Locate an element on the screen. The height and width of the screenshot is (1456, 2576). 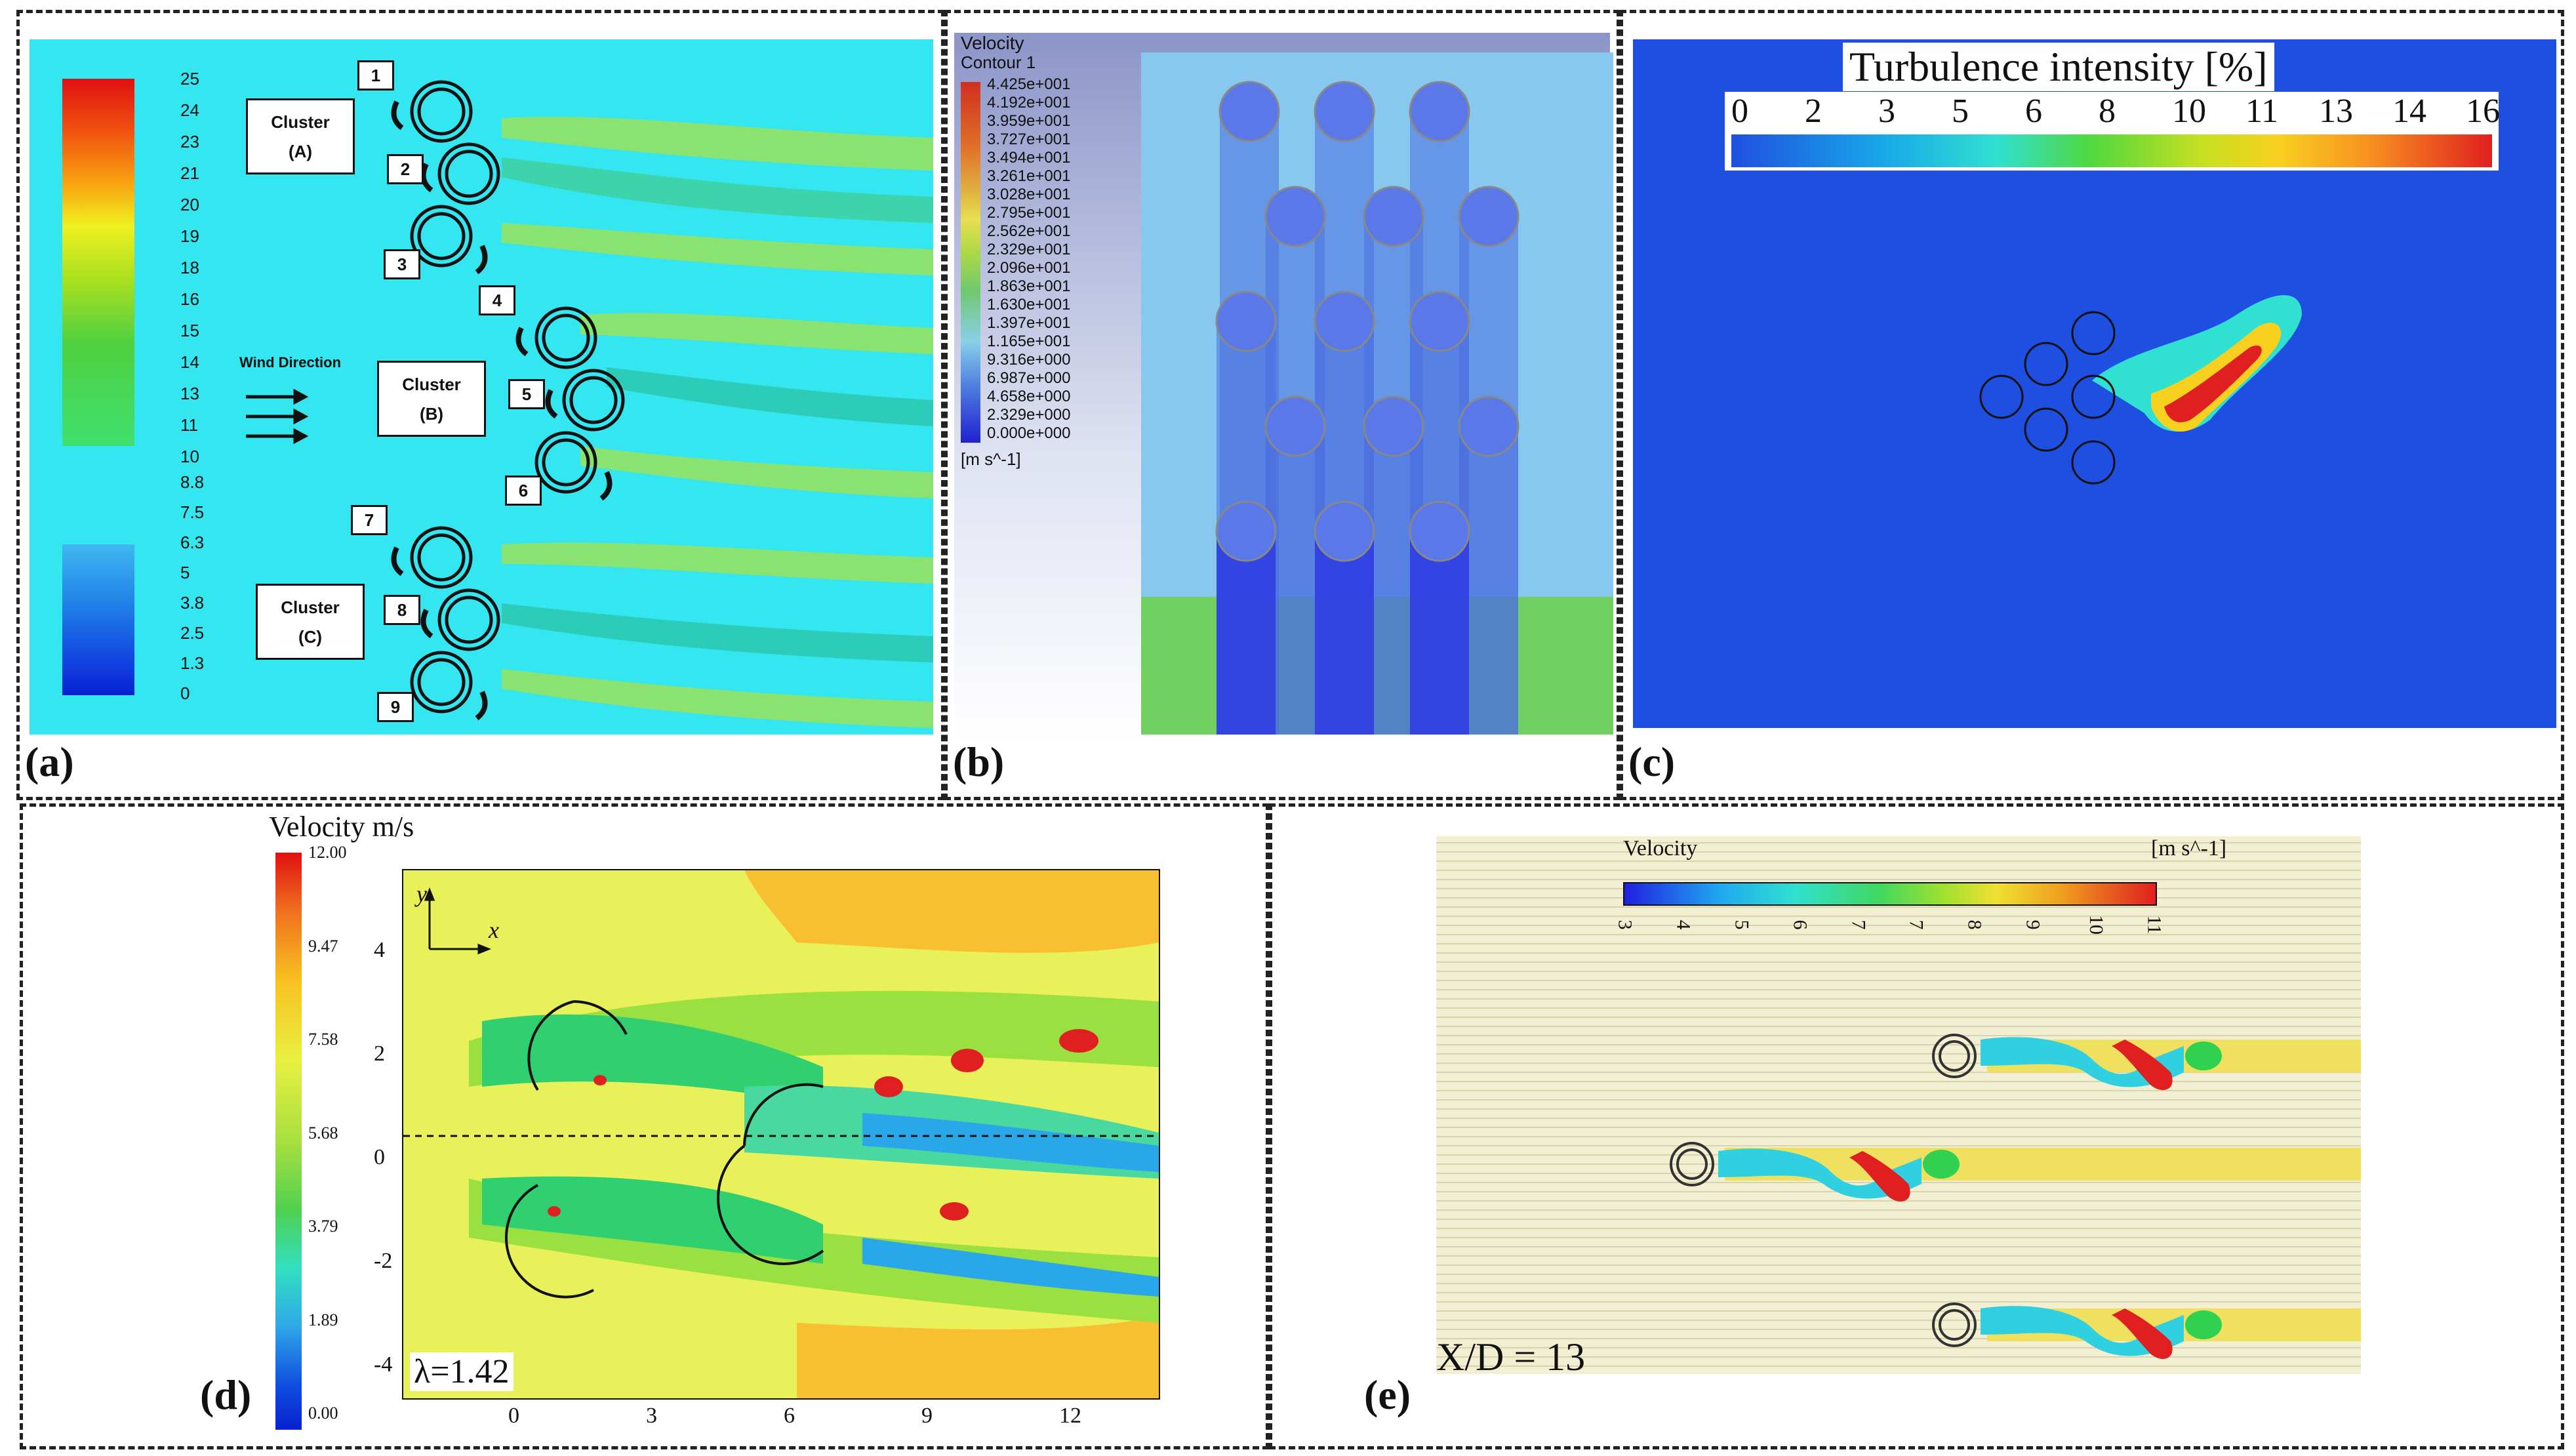
legend-value-a: 0 is located at coordinates (185, 693).